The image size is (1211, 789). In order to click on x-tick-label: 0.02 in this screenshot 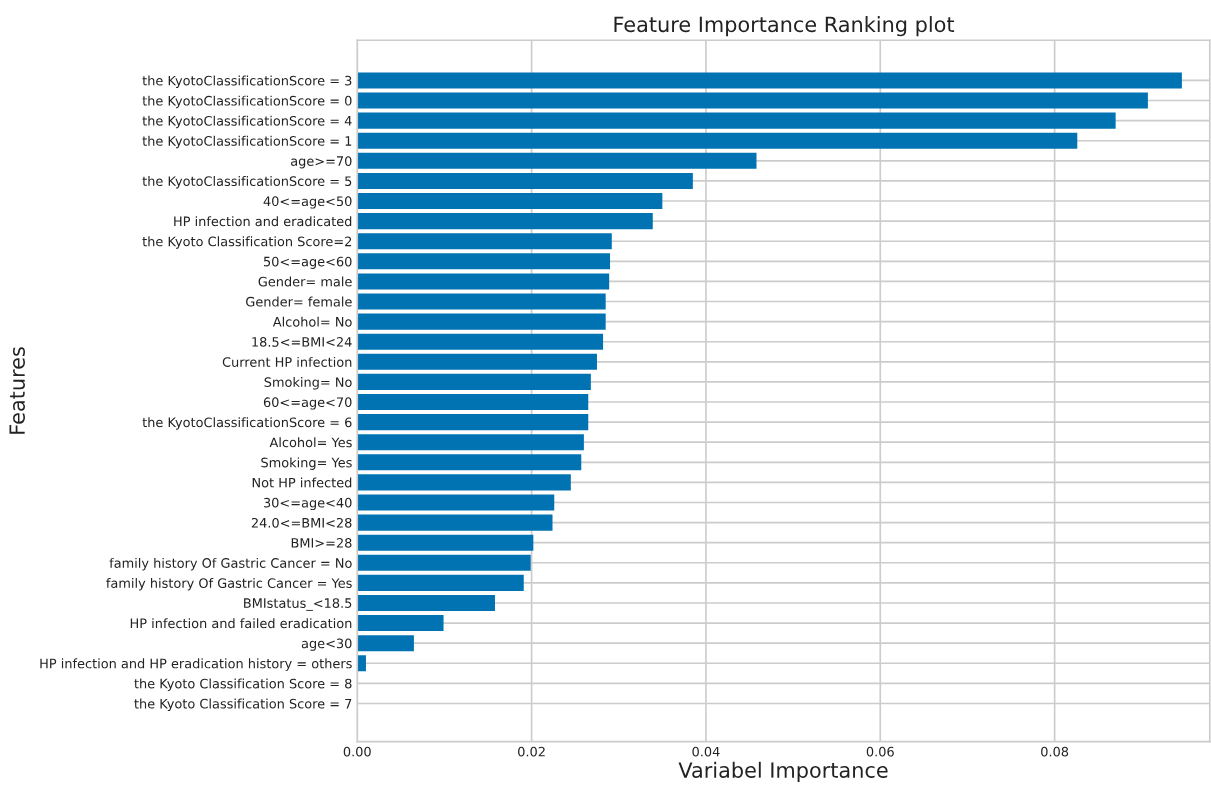, I will do `click(531, 751)`.